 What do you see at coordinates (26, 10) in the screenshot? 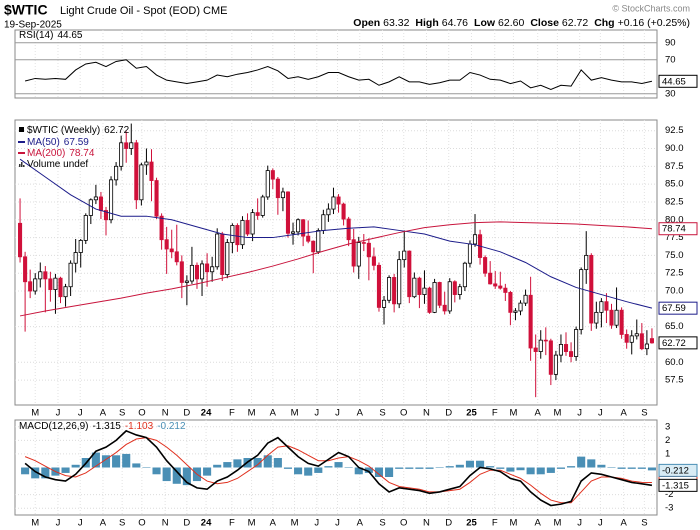
I see `symbol: $WTIC` at bounding box center [26, 10].